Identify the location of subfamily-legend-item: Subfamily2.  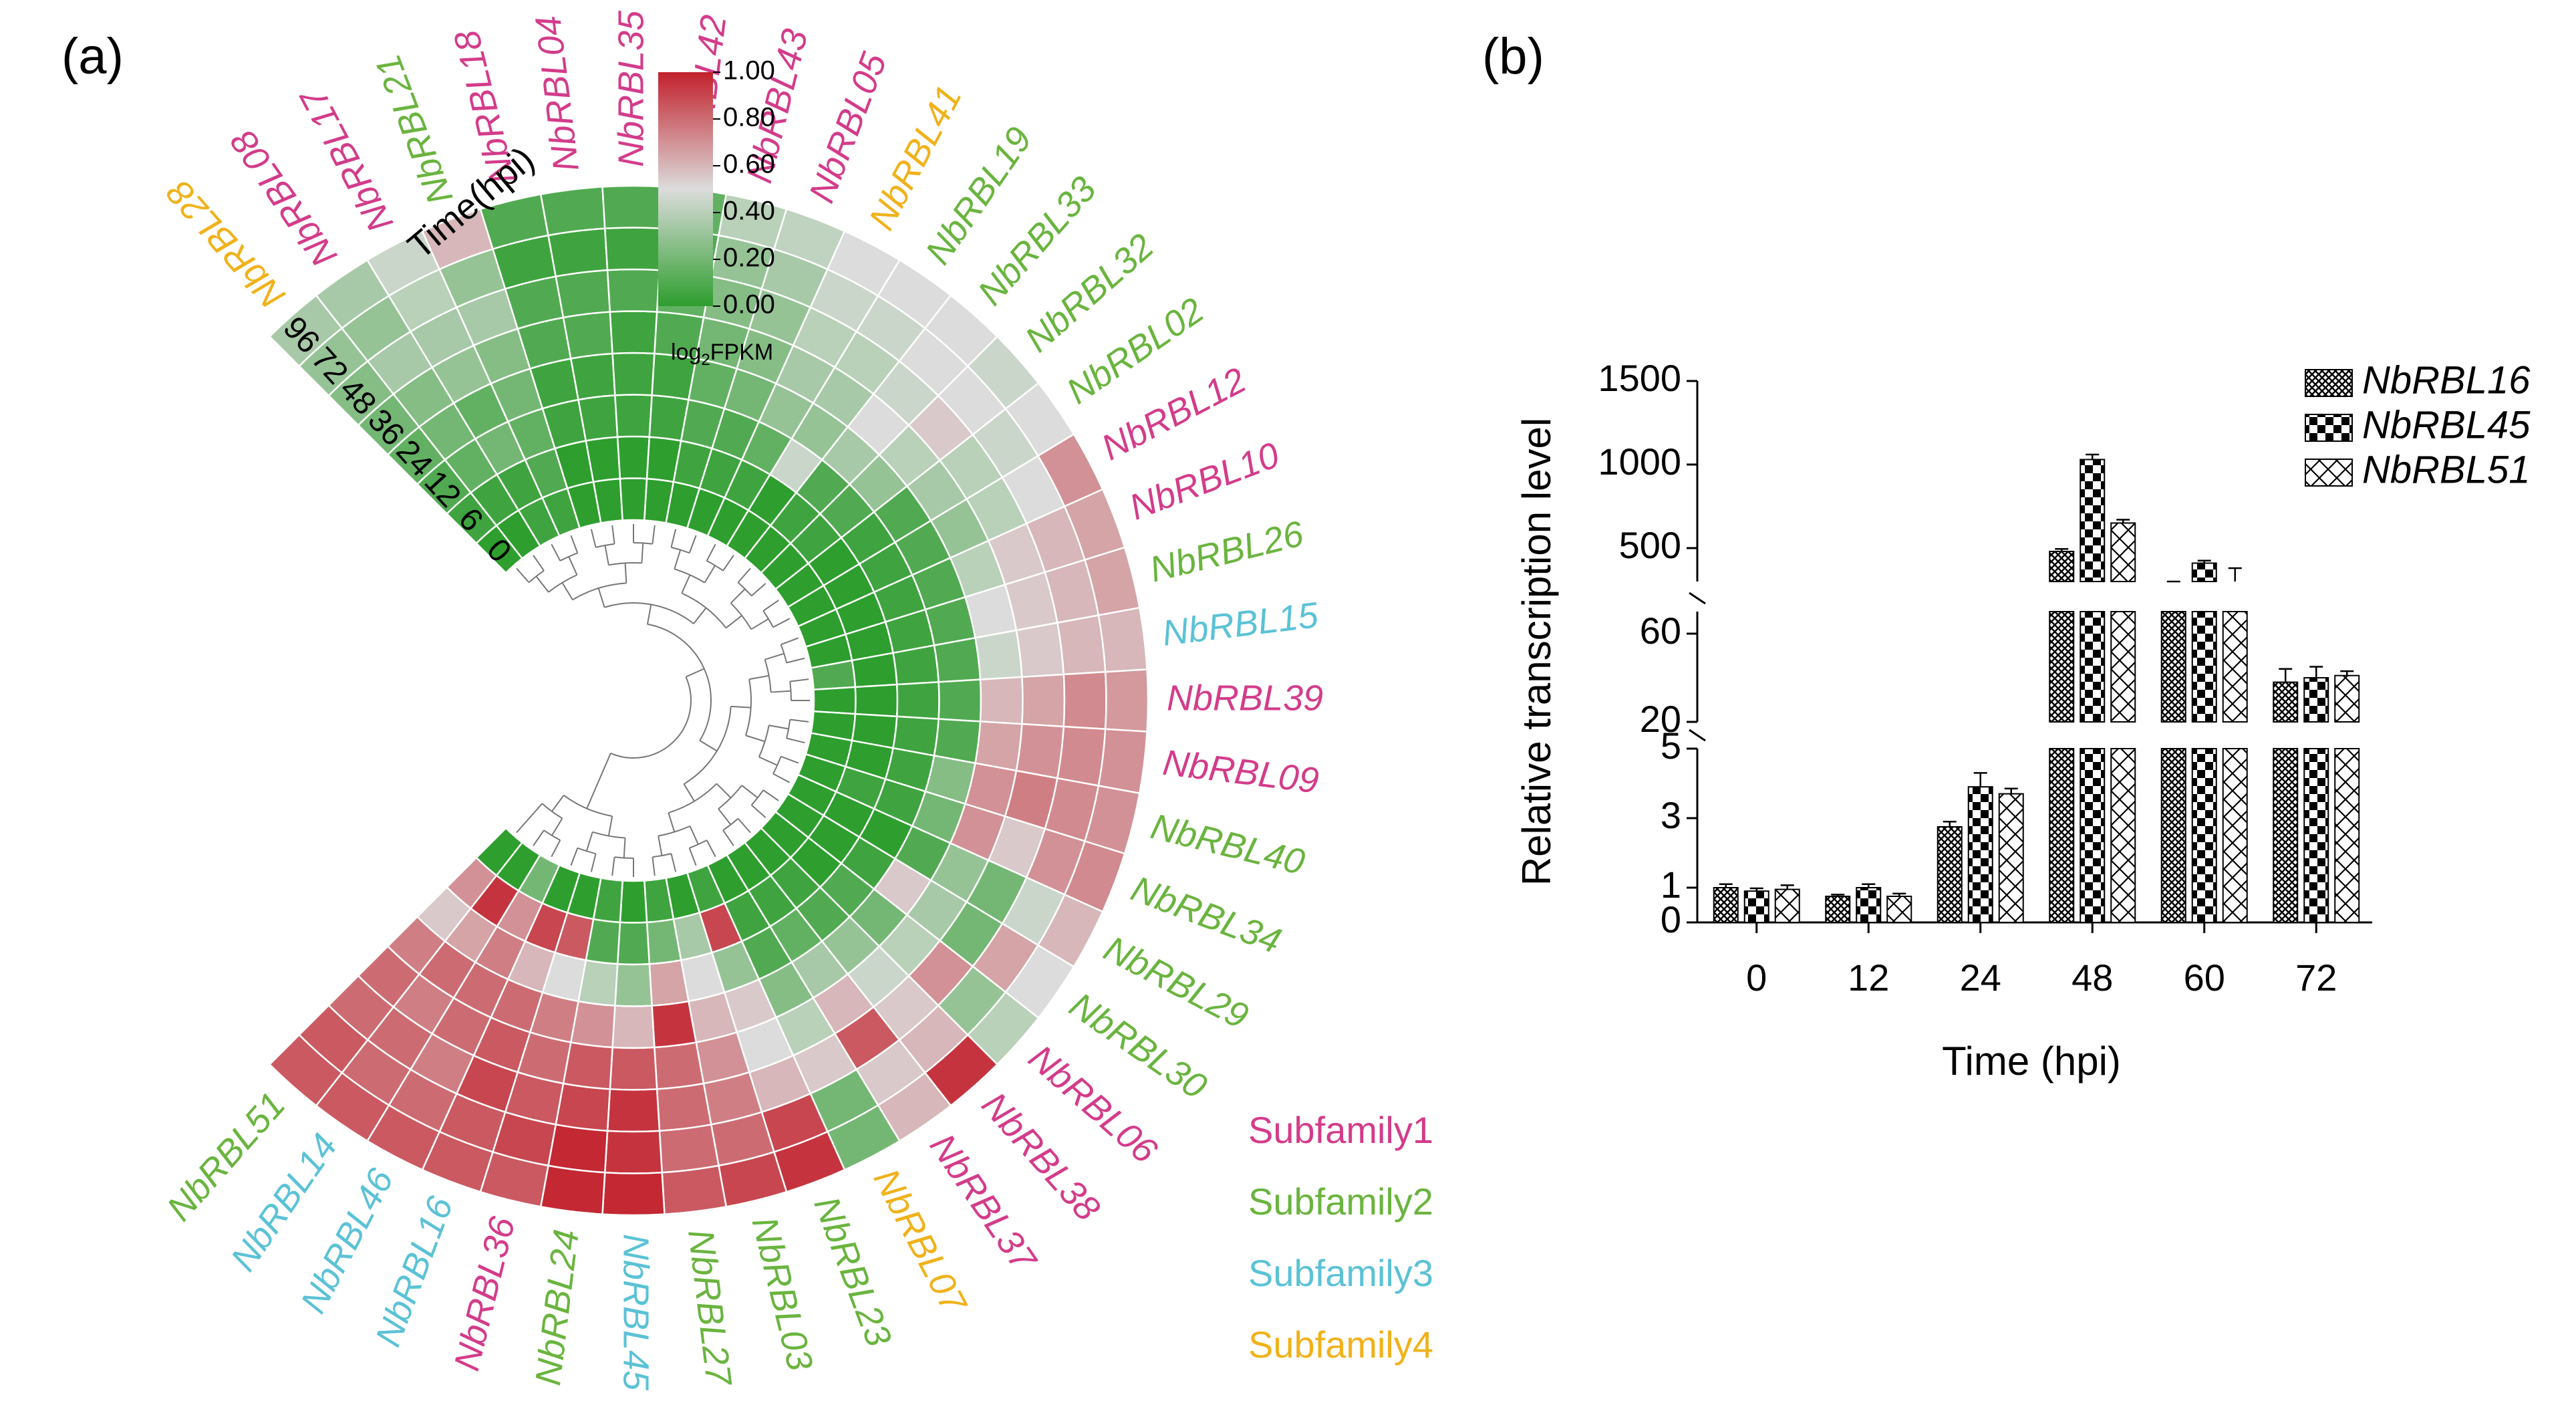
(1340, 1201).